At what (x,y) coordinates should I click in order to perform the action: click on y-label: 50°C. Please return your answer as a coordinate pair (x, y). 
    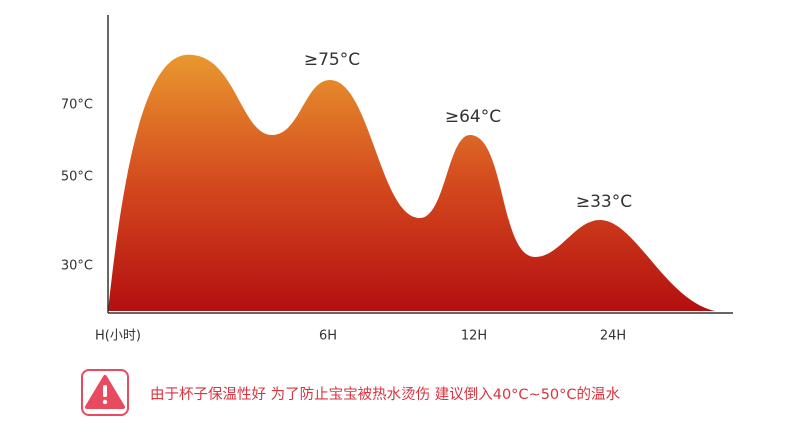
    Looking at the image, I should click on (77, 177).